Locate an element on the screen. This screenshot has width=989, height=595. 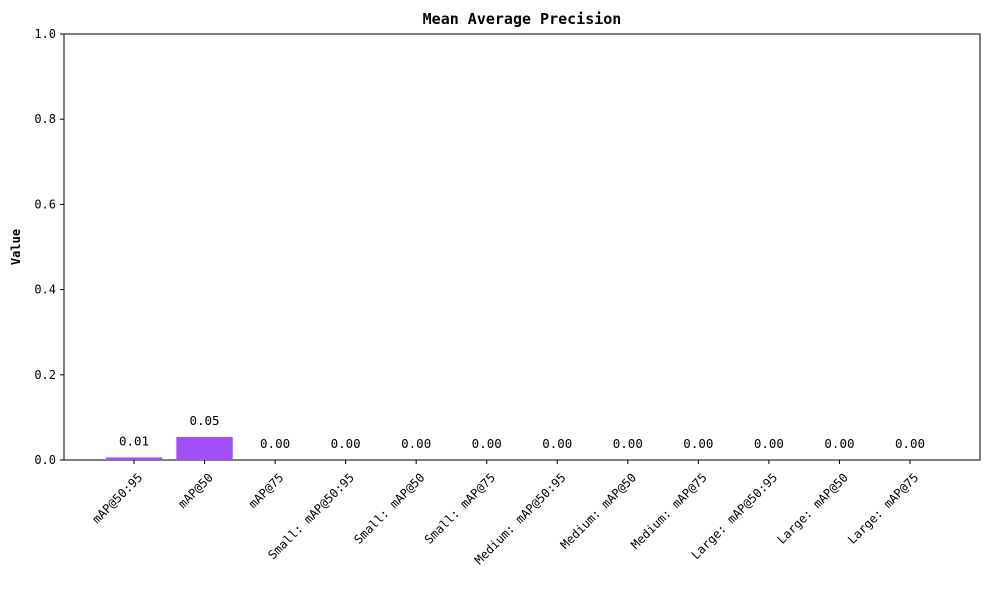
y-axis-label: Value is located at coordinates (16, 247).